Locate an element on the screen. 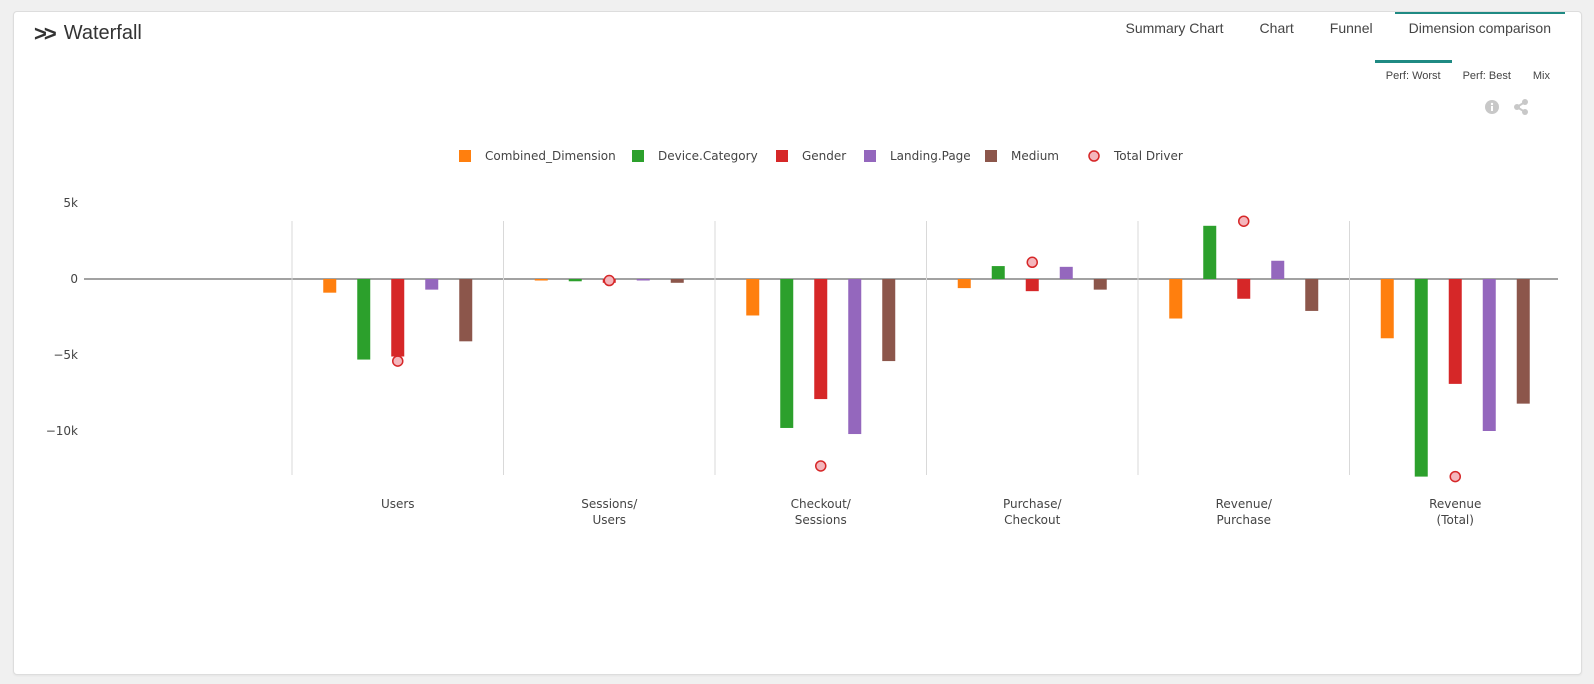 This screenshot has width=1594, height=684. subtab-mix: Mix is located at coordinates (1541, 76).